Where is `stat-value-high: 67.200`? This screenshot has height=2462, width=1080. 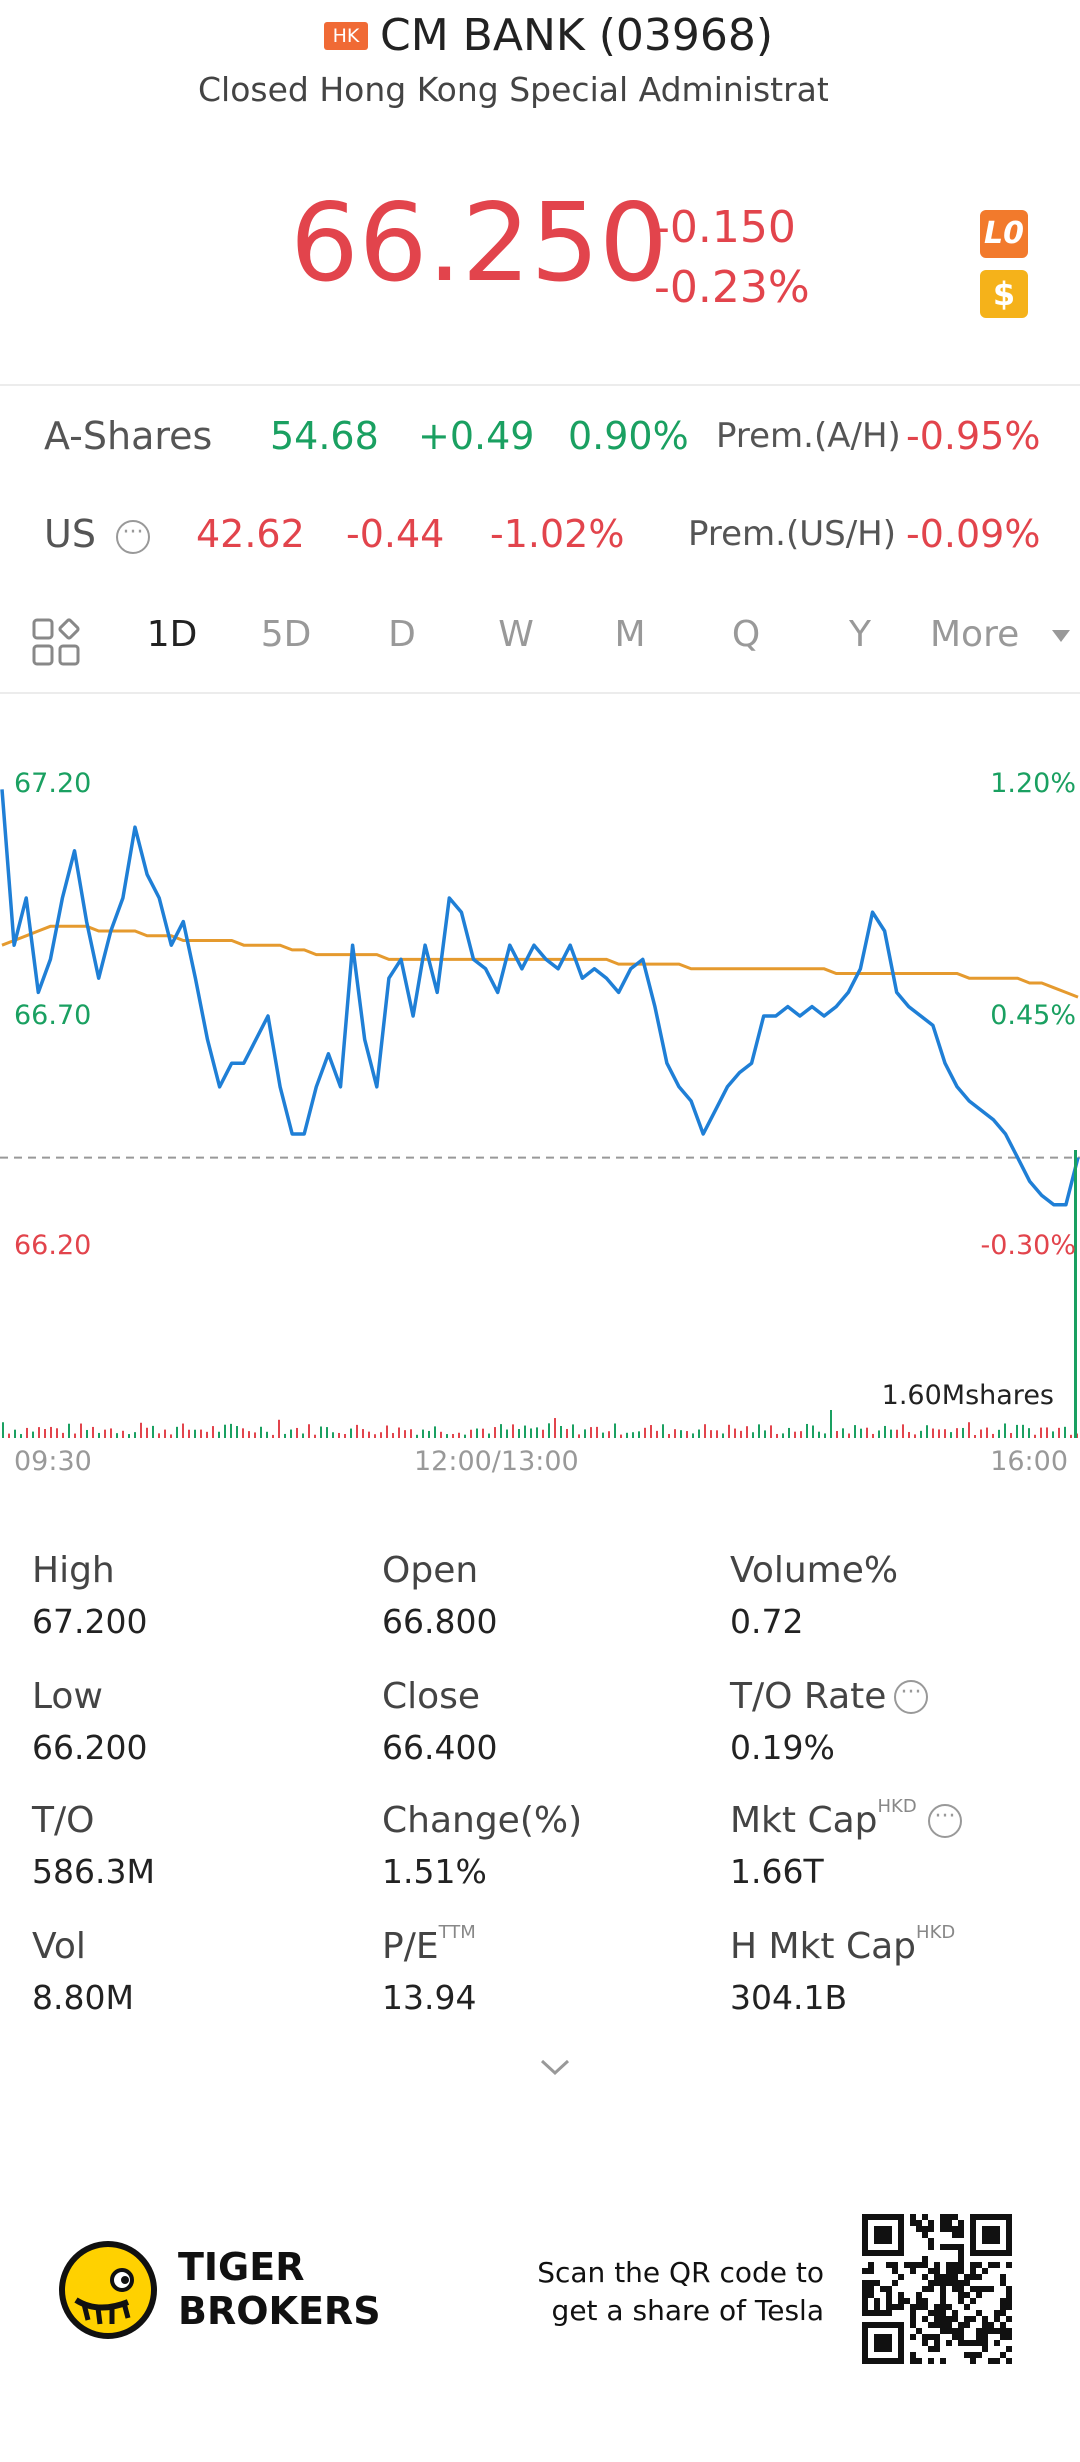 stat-value-high: 67.200 is located at coordinates (90, 1620).